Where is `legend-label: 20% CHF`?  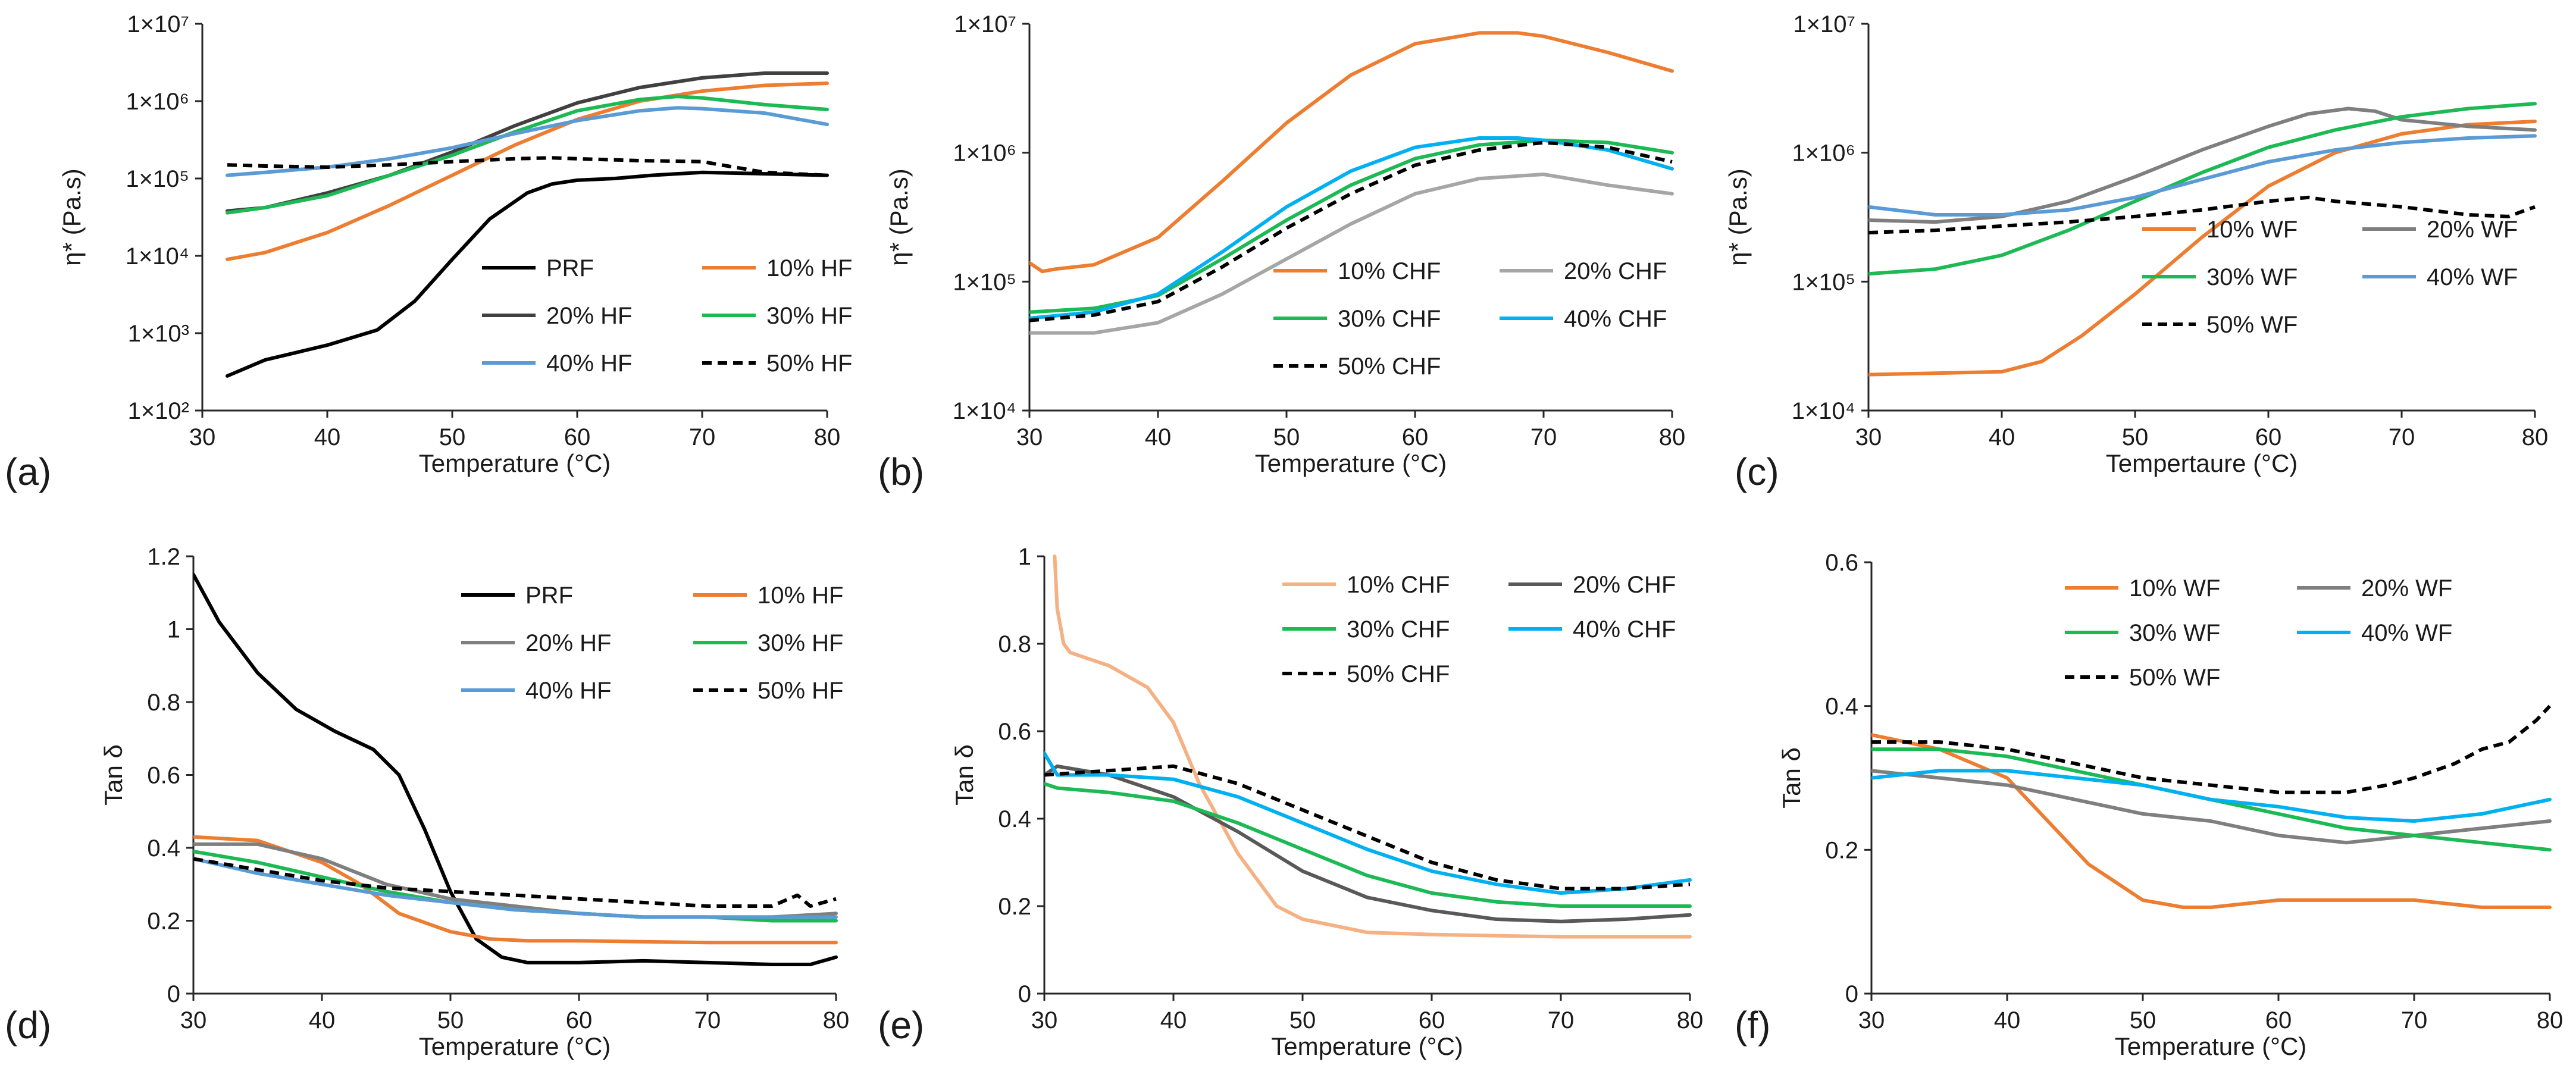 legend-label: 20% CHF is located at coordinates (1624, 585).